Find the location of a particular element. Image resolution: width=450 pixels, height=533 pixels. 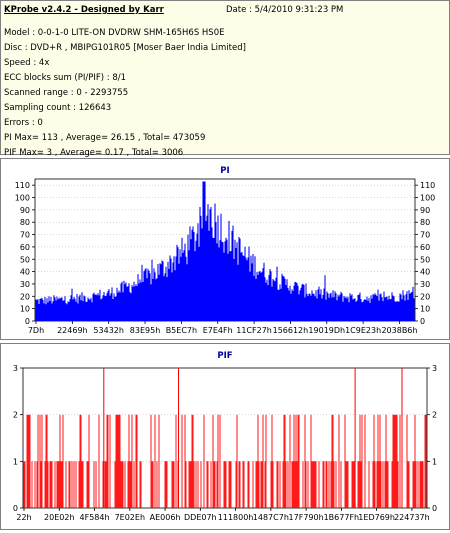

pif-xtick-label: 224737h is located at coordinates (412, 517).